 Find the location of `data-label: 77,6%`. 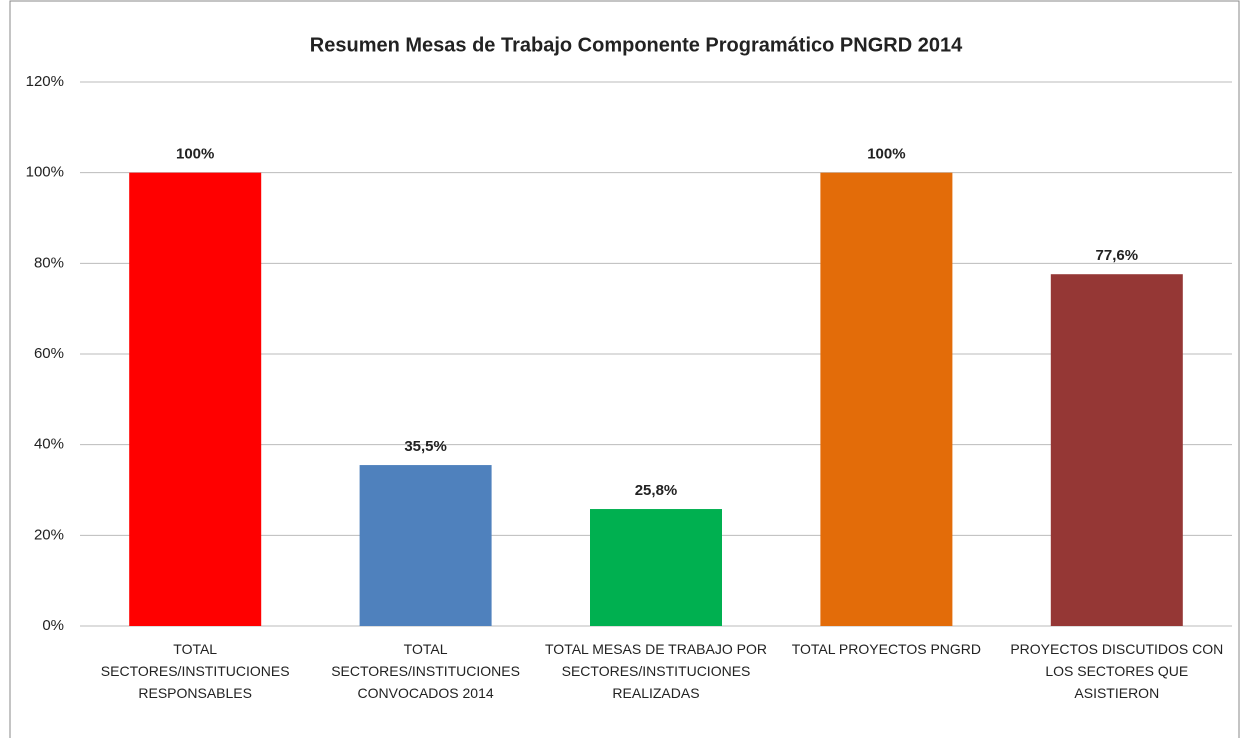

data-label: 77,6% is located at coordinates (1117, 255).